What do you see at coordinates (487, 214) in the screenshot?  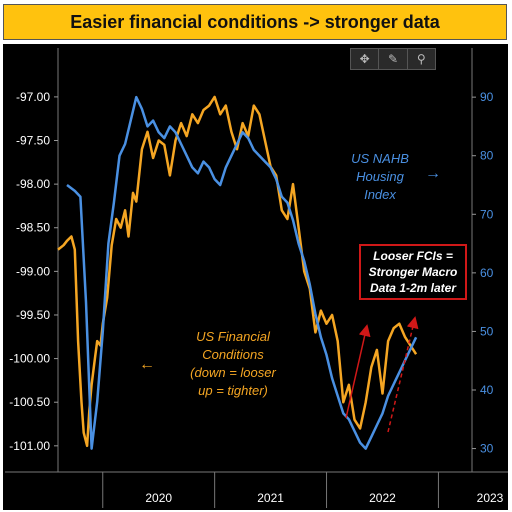 I see `right-tick-label: 70` at bounding box center [487, 214].